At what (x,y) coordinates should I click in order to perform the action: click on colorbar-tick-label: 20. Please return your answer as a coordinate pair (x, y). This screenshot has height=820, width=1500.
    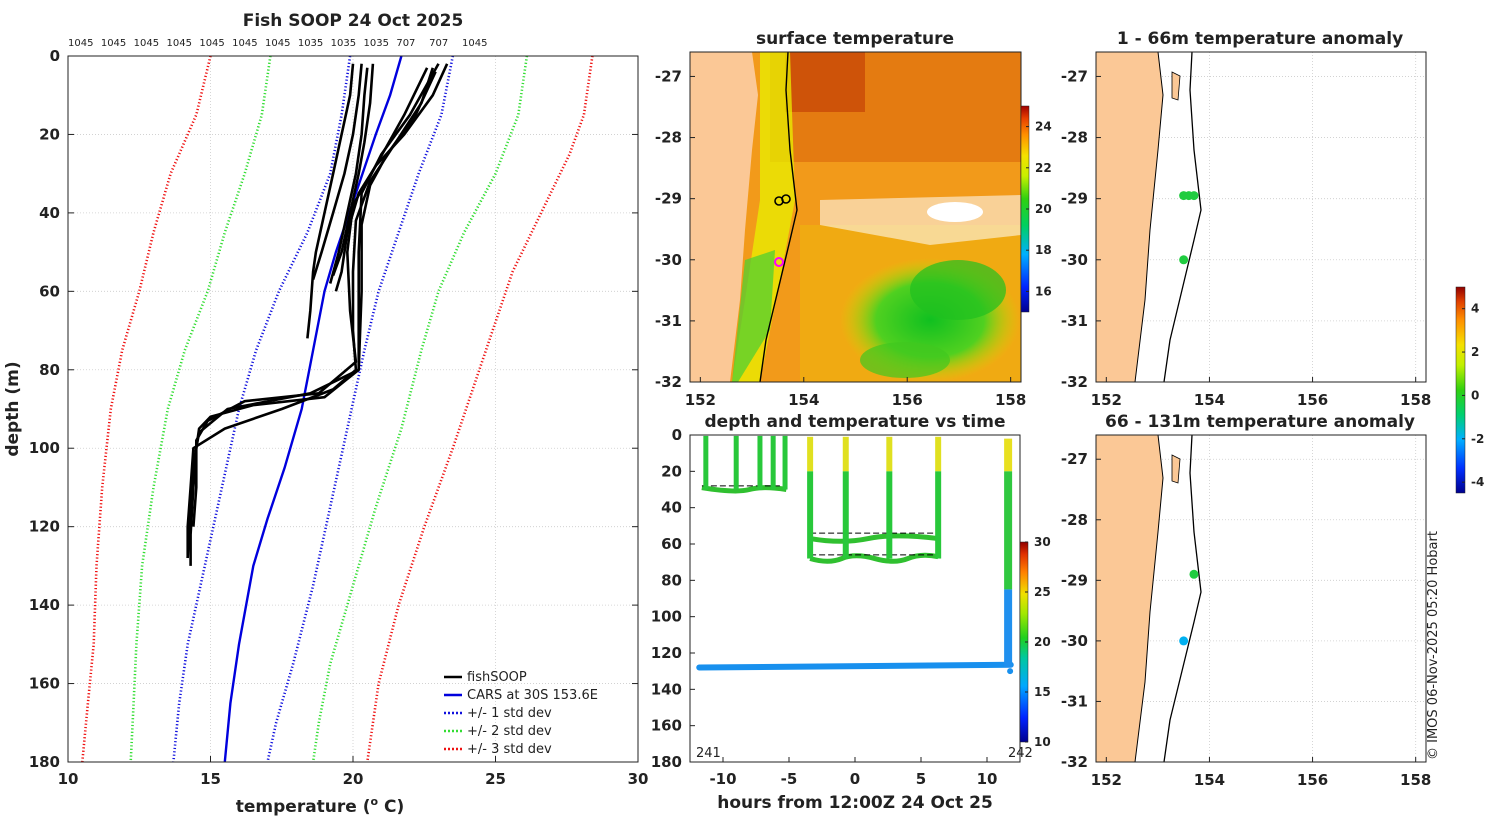
    Looking at the image, I should click on (1043, 209).